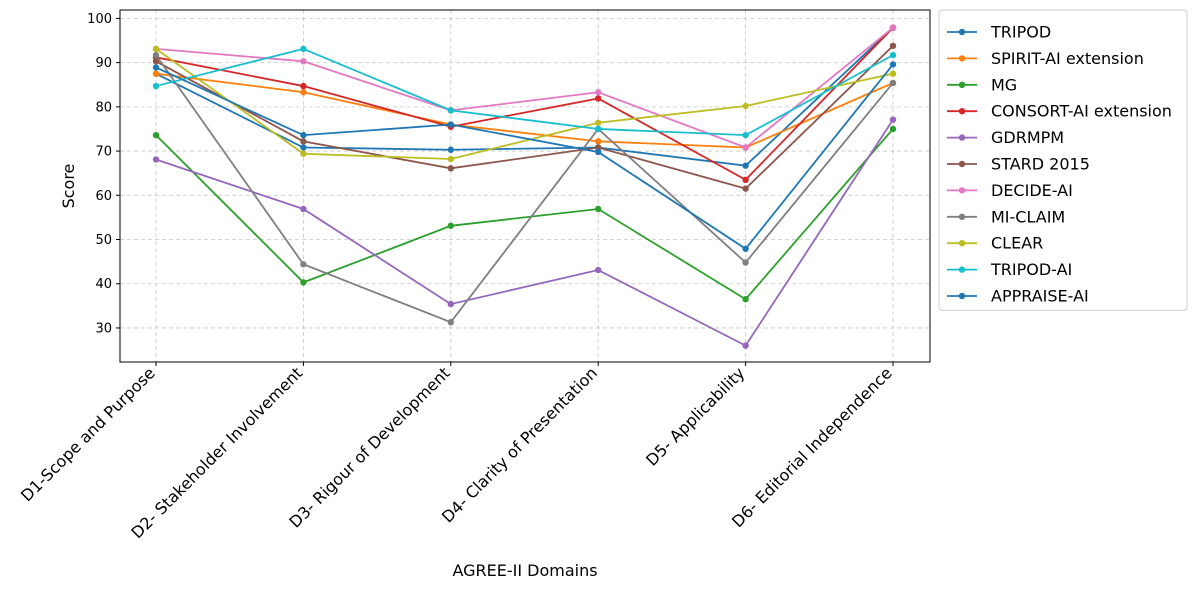  I want to click on x-tick-label: D1-Scope and Purpose, so click(88, 434).